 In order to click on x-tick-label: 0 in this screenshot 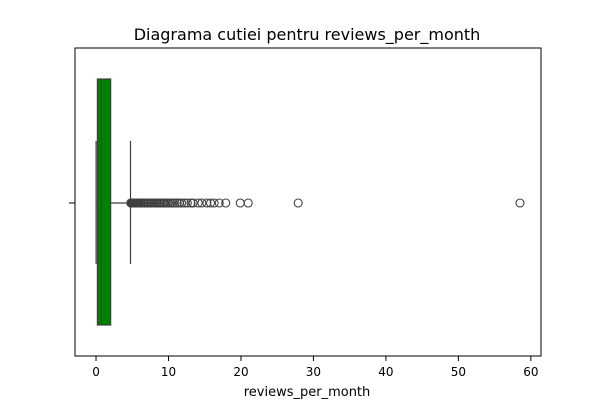, I will do `click(96, 372)`.